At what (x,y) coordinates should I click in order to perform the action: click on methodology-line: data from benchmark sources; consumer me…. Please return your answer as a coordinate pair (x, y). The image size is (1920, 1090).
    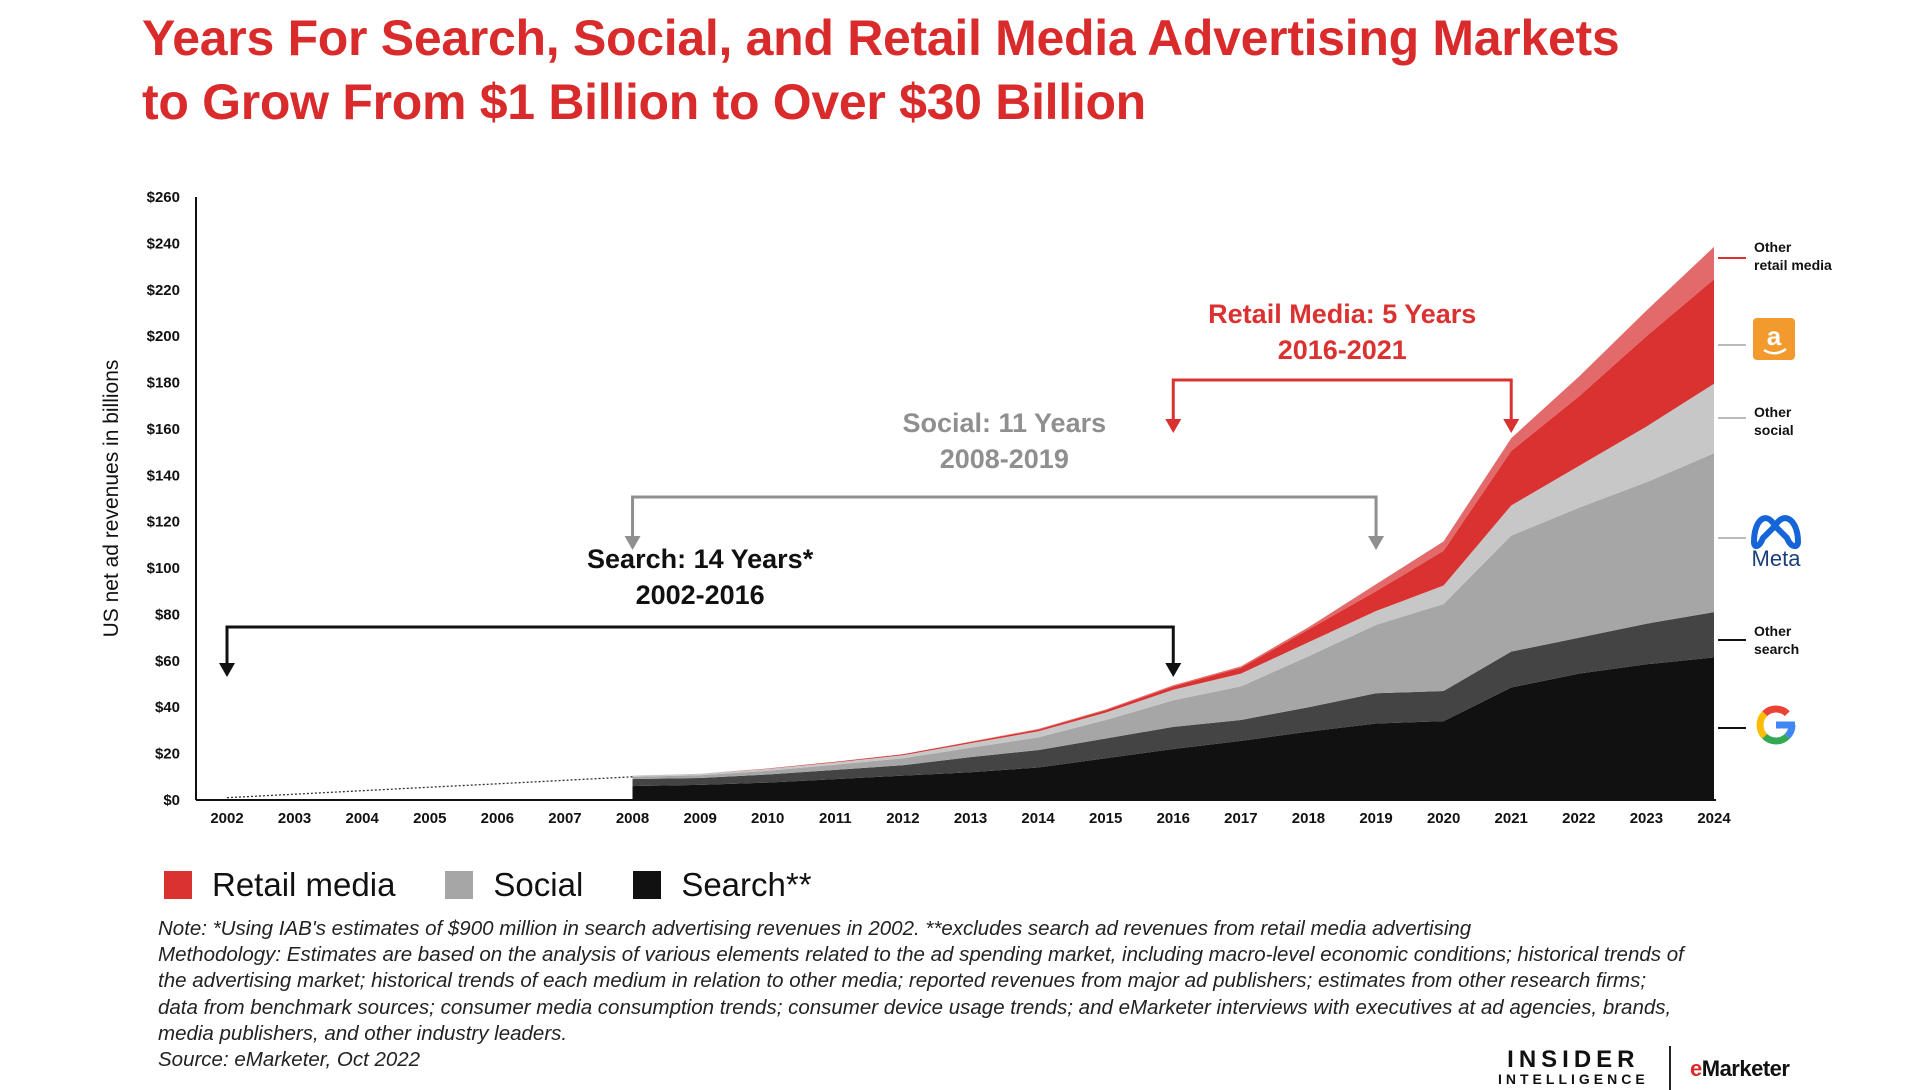
    Looking at the image, I should click on (915, 1007).